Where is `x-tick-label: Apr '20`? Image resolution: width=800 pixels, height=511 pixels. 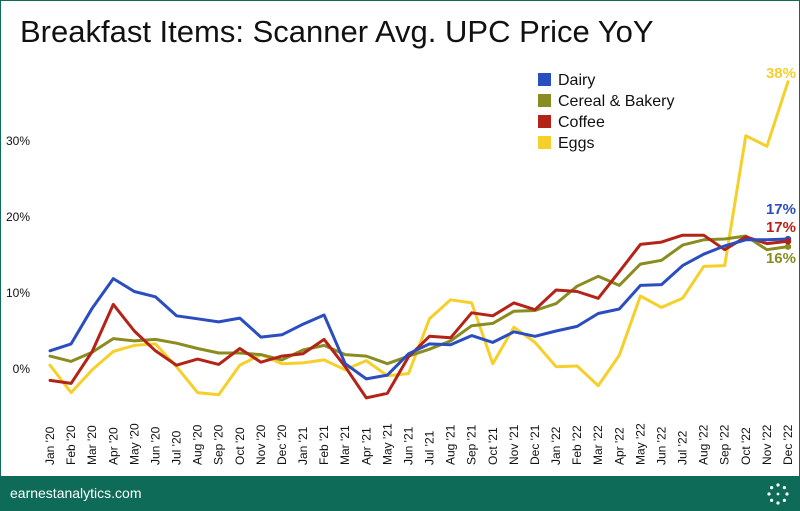
x-tick-label: Apr '20 is located at coordinates (113, 446).